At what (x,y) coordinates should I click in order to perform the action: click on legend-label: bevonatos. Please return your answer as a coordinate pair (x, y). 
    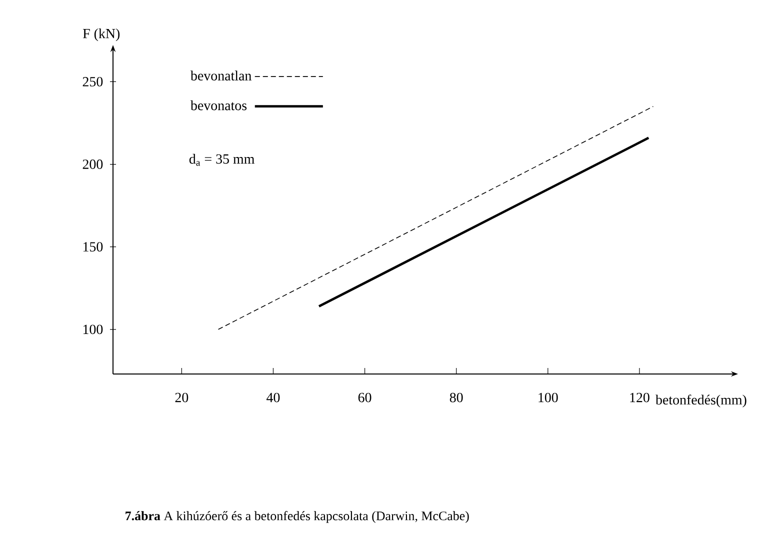
    Looking at the image, I should click on (218, 105).